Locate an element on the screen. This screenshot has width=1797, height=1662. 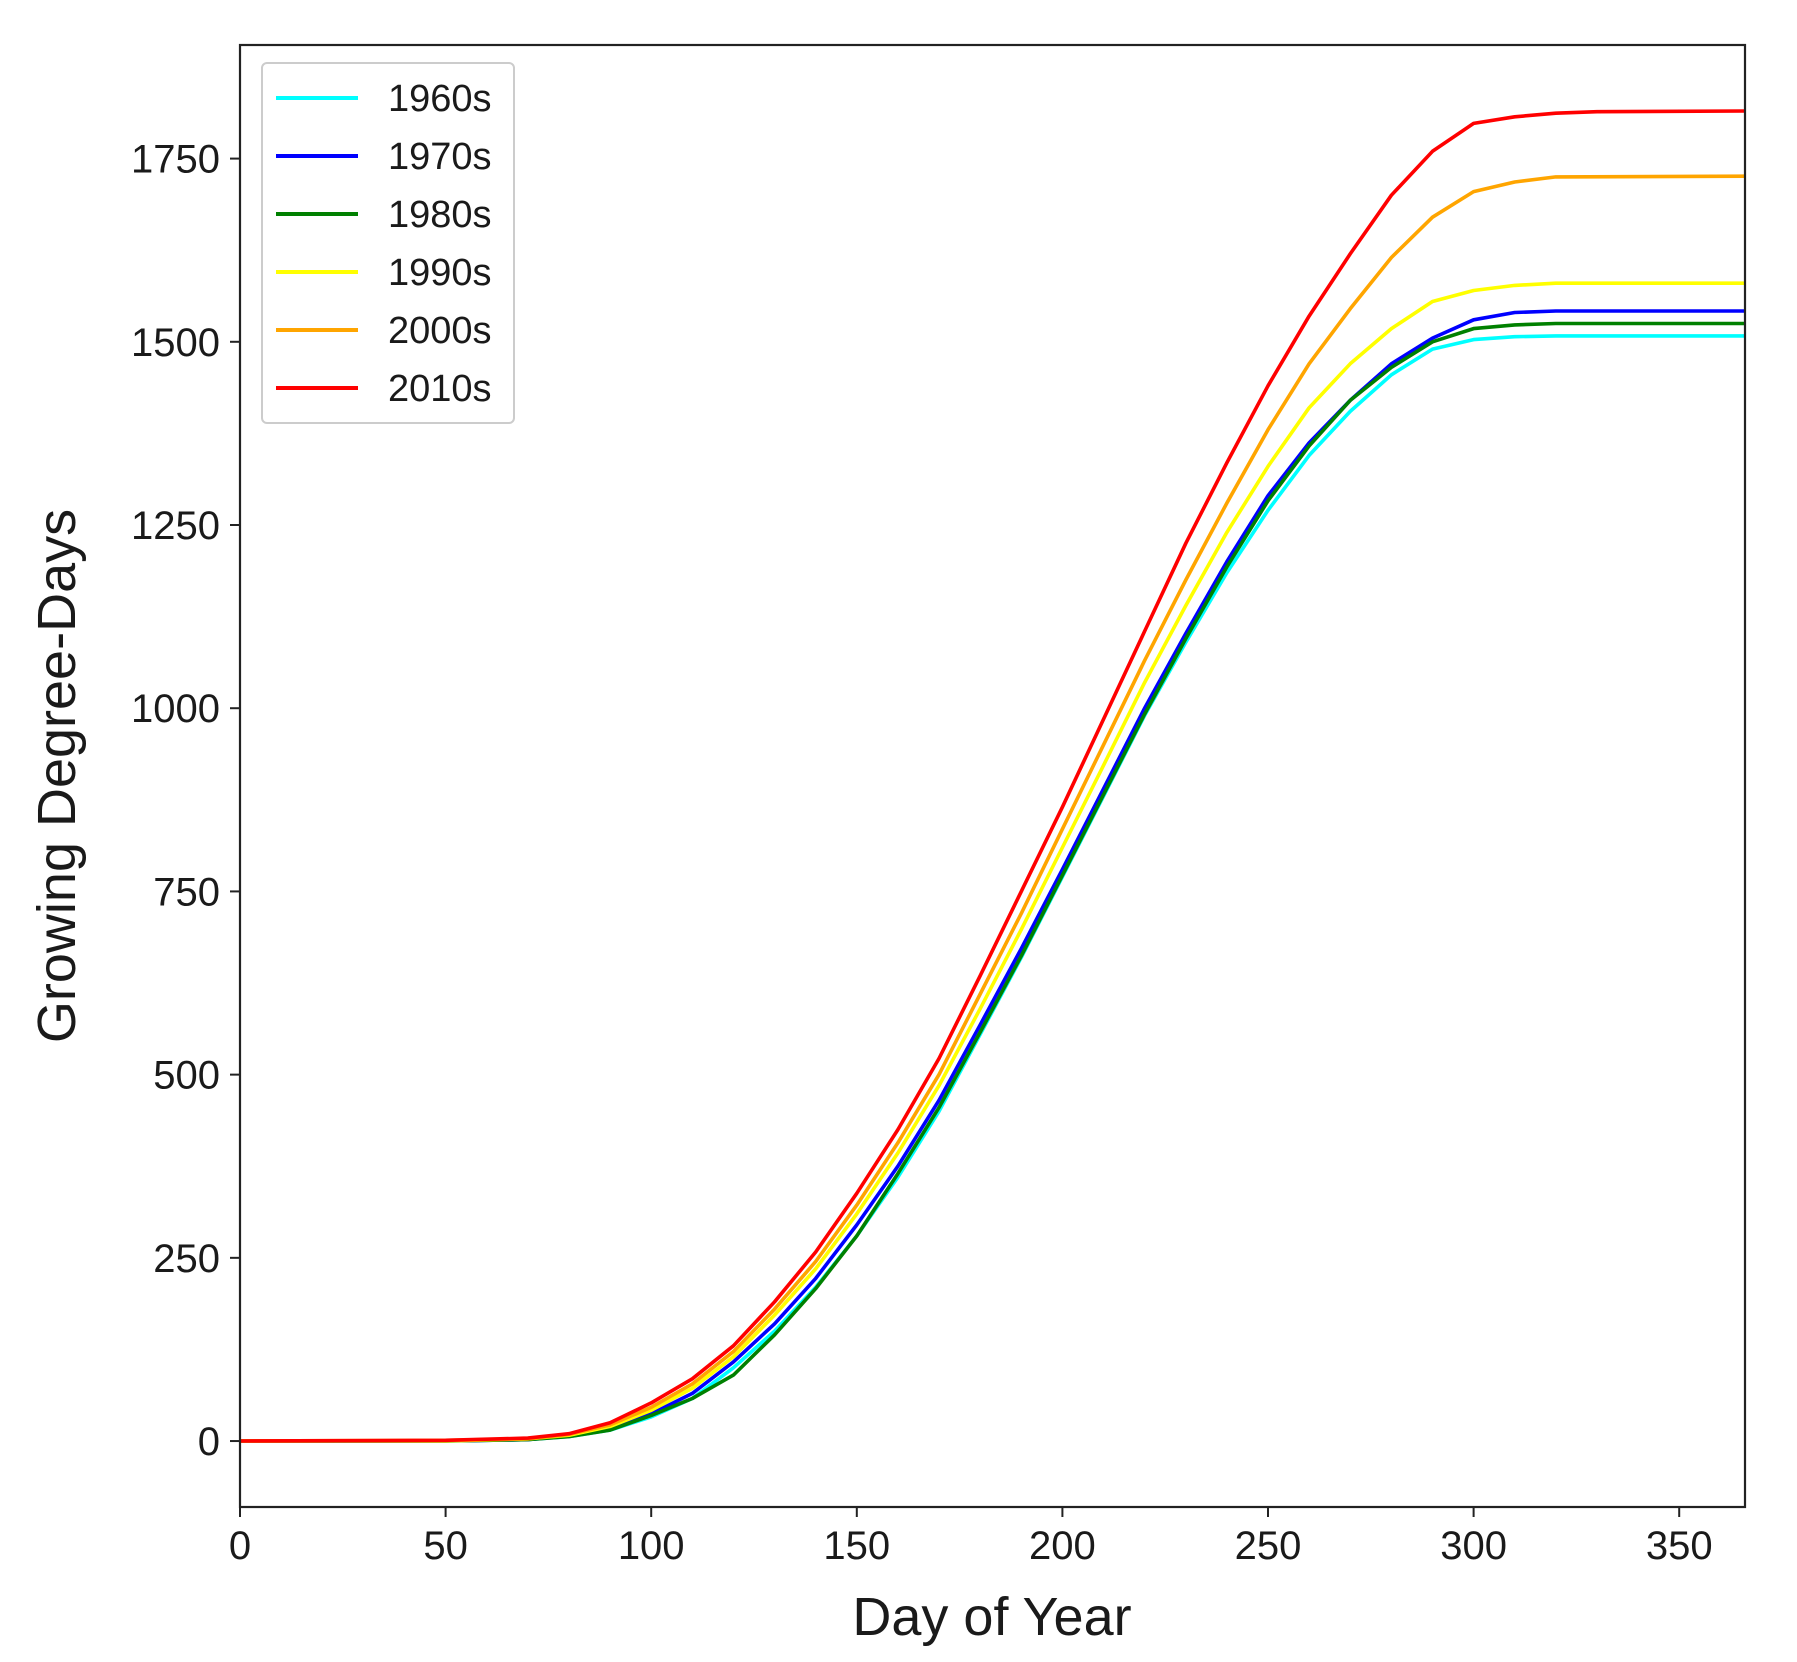
y-axis-title: Growing Degree-Days is located at coordinates (57, 776).